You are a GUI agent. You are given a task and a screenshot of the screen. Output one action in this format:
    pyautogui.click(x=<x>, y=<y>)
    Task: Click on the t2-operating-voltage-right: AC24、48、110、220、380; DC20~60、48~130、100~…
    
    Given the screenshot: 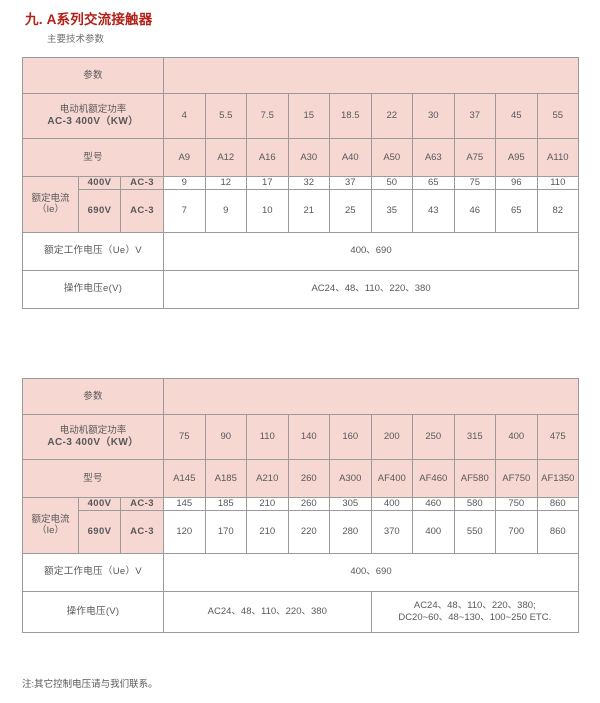 What is the action you would take?
    pyautogui.click(x=475, y=611)
    